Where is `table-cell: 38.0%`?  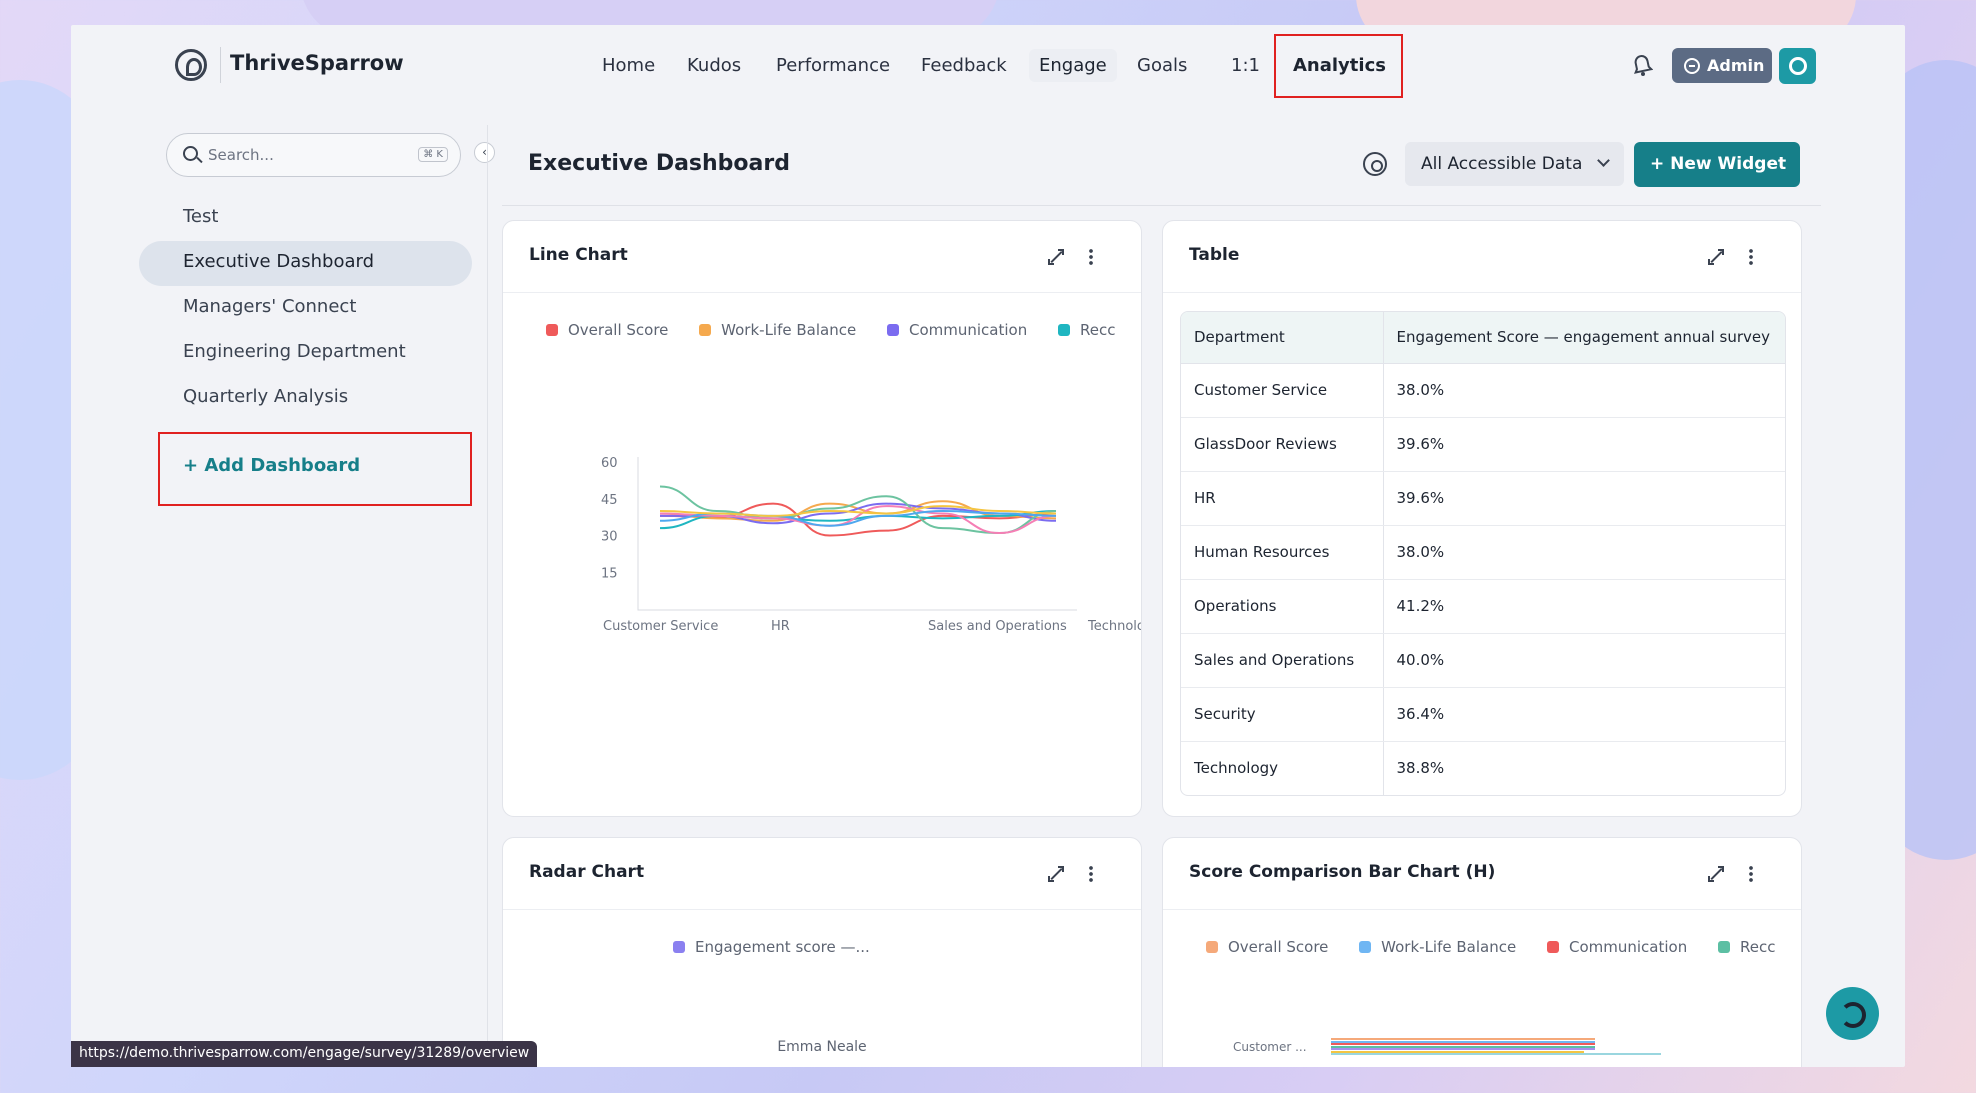 table-cell: 38.0% is located at coordinates (1584, 552).